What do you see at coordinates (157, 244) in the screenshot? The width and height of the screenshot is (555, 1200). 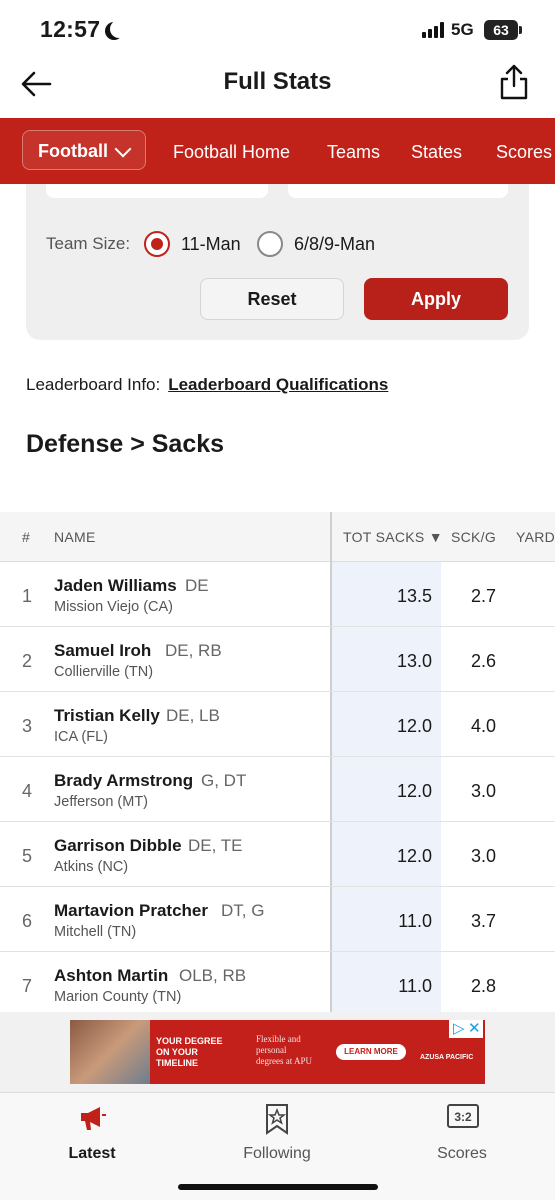 I see `radio-11-man` at bounding box center [157, 244].